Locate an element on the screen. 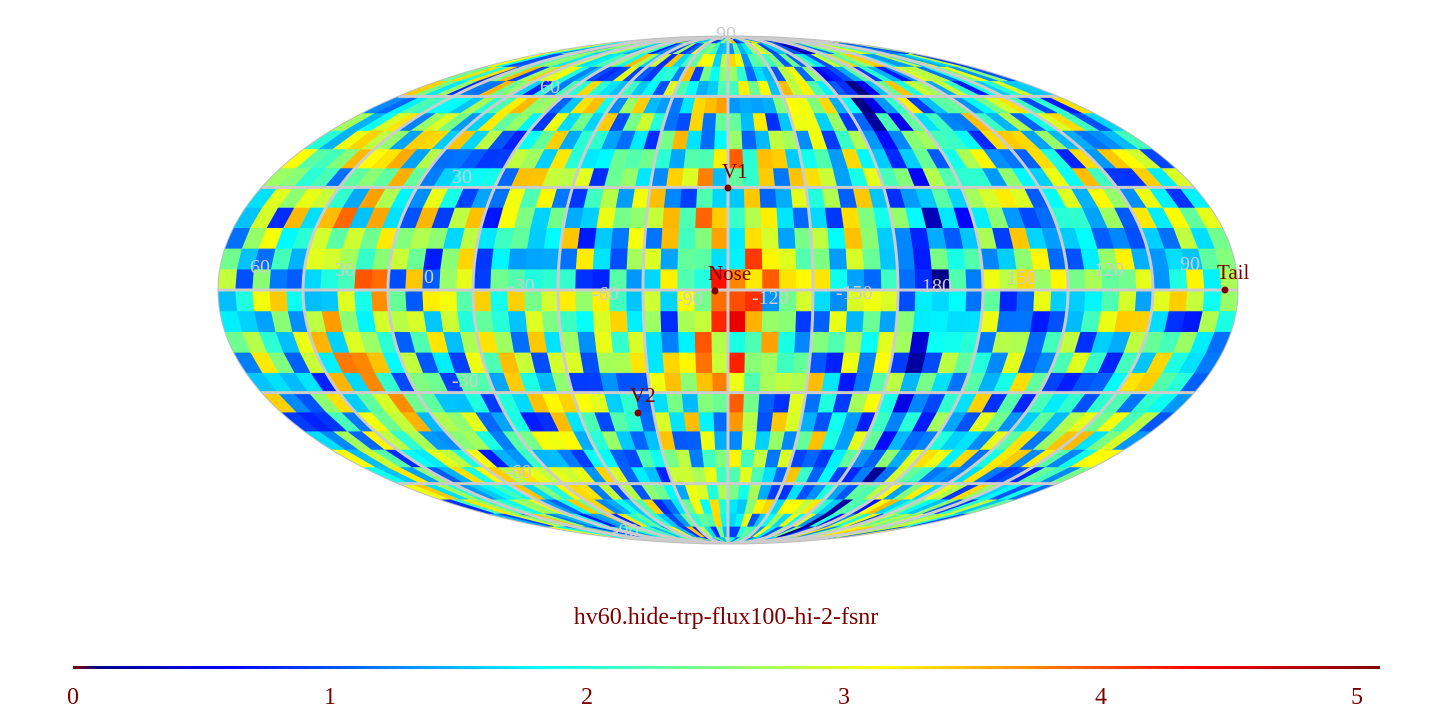  latitude-label: 90 is located at coordinates (726, 34).